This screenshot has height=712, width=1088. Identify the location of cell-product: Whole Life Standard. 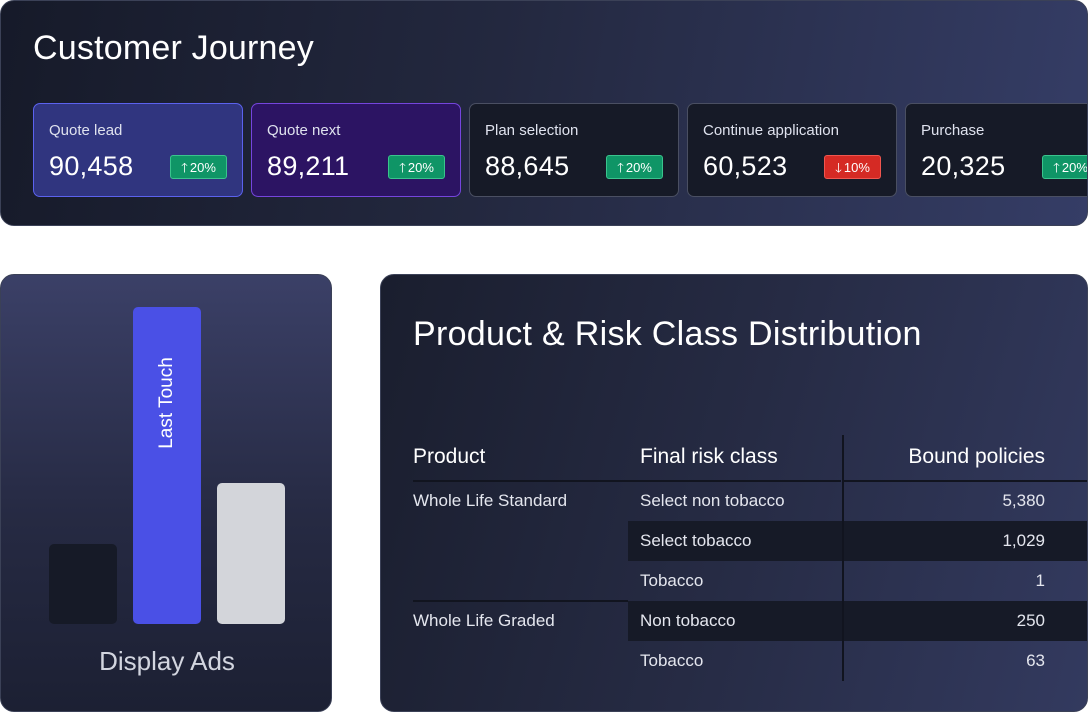
(490, 500).